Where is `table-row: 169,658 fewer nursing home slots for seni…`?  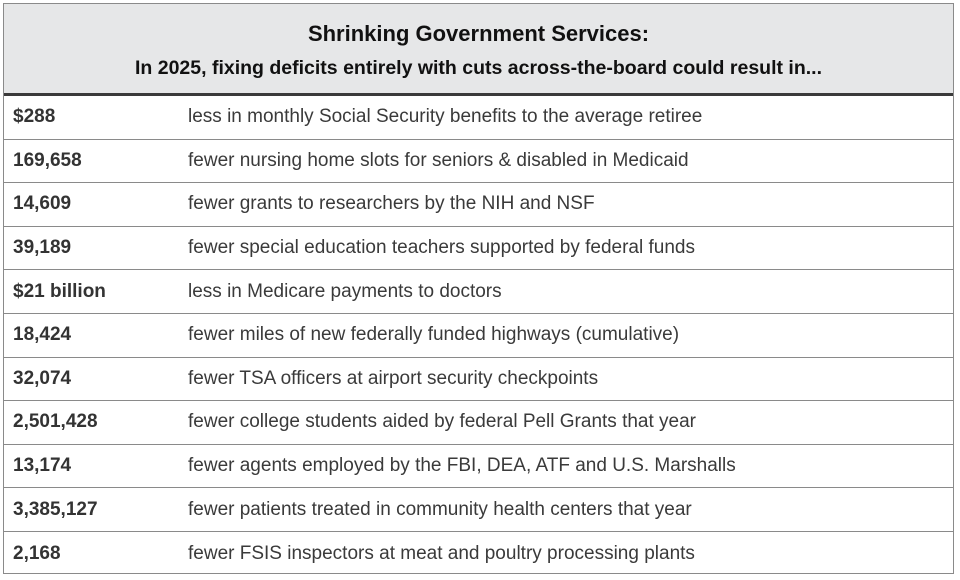
table-row: 169,658 fewer nursing home slots for seni… is located at coordinates (478, 162).